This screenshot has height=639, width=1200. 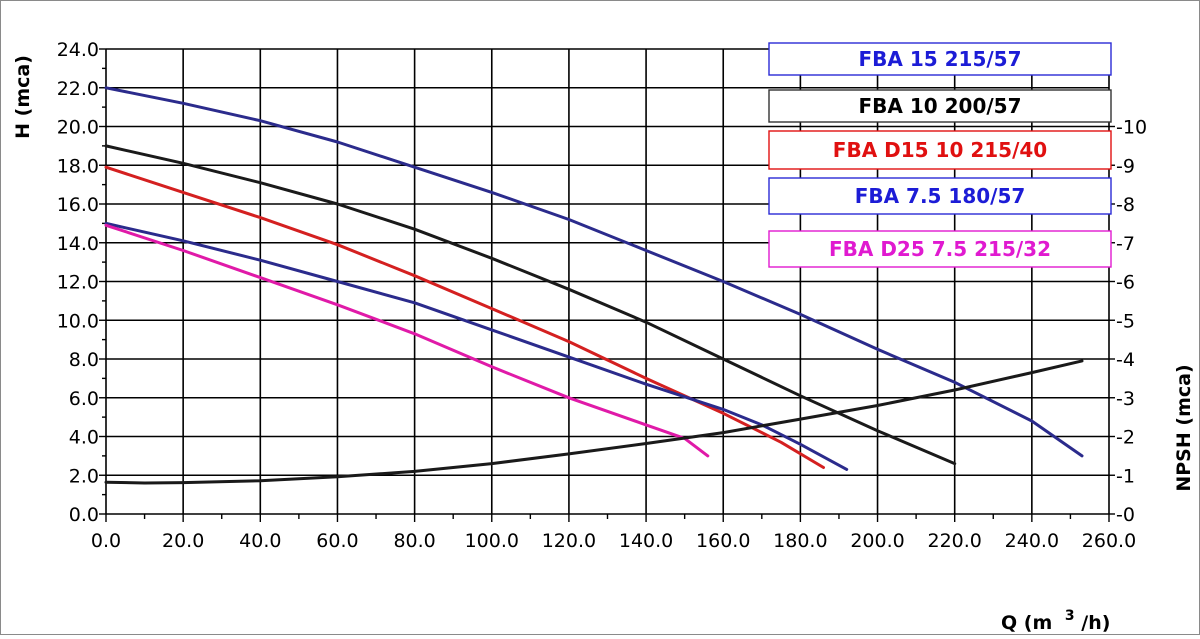 What do you see at coordinates (414, 541) in the screenshot?
I see `x-tick-label: 80.0` at bounding box center [414, 541].